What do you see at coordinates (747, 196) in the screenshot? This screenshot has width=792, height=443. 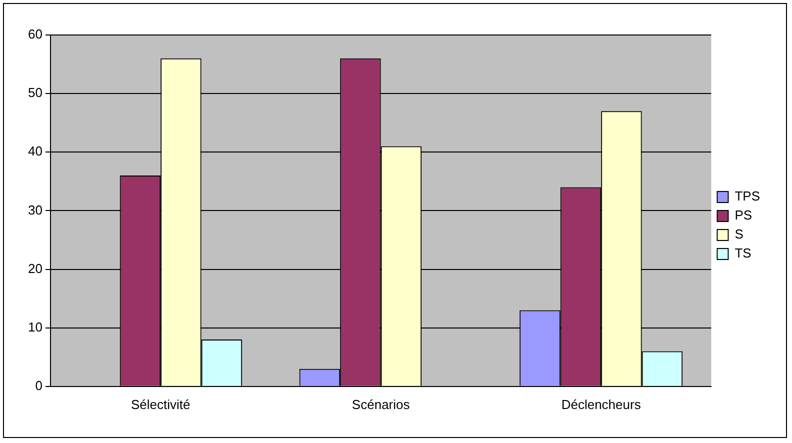 I see `legend-label: TPS` at bounding box center [747, 196].